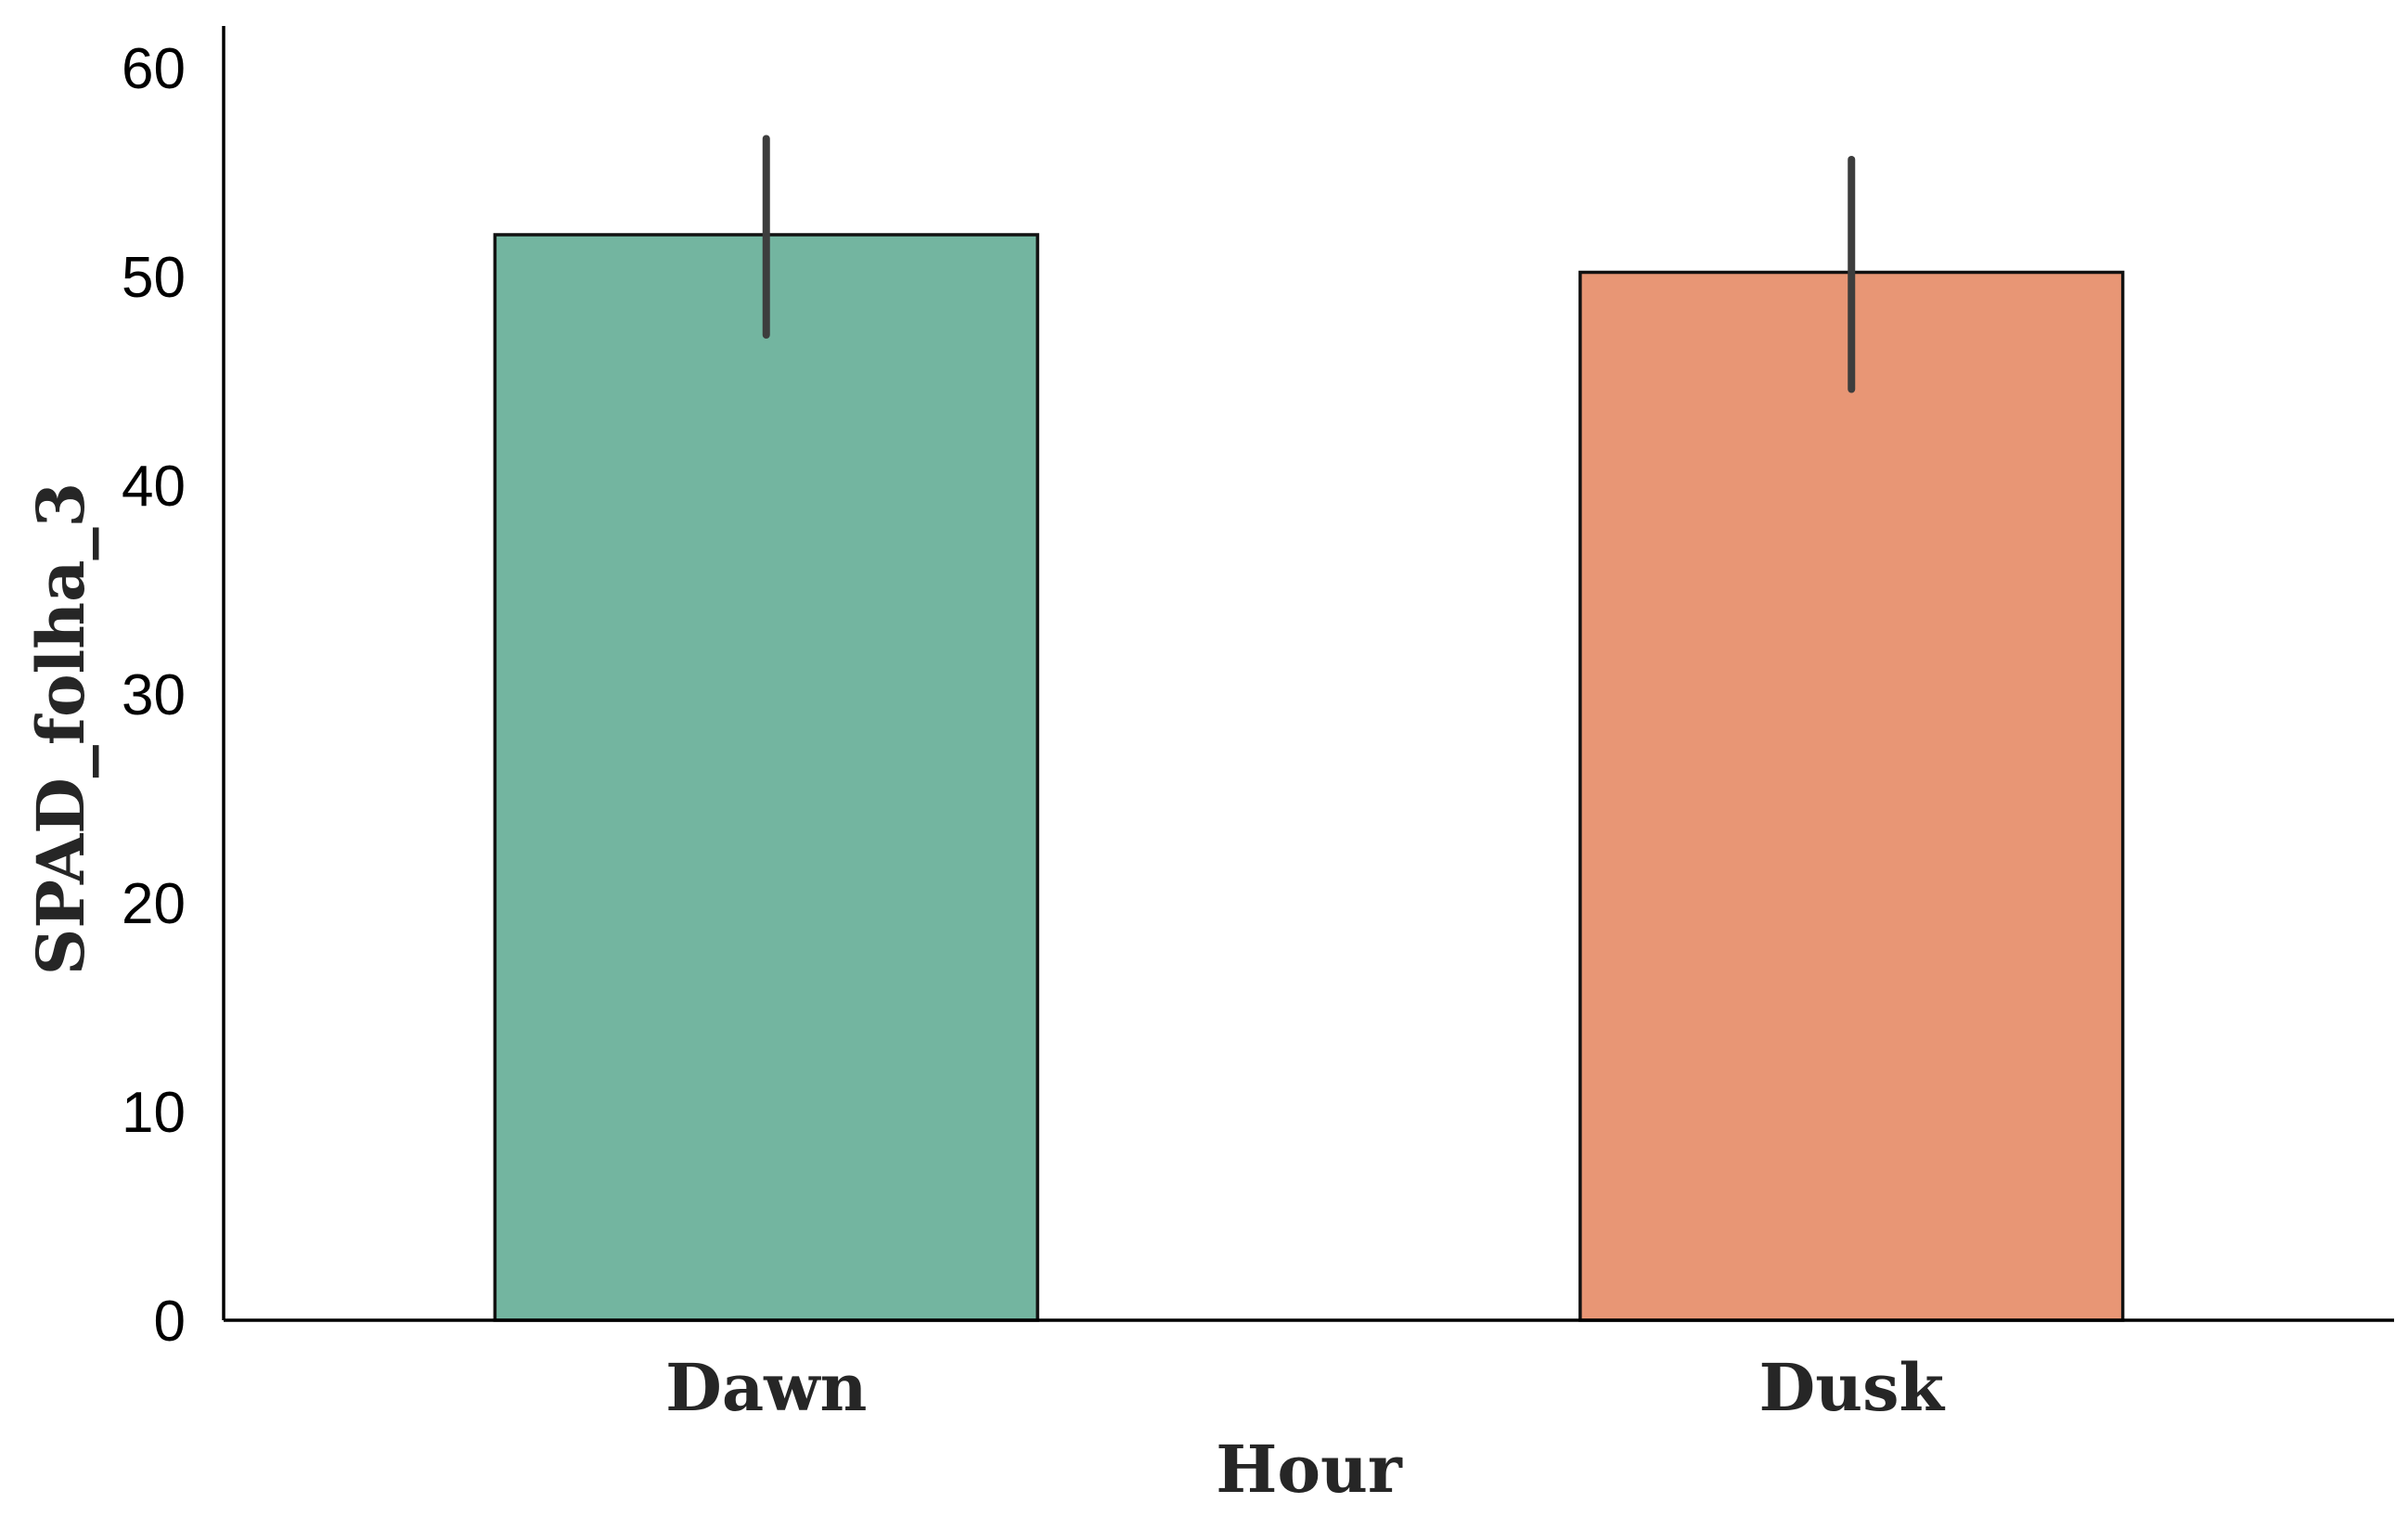  Describe the element at coordinates (154, 69) in the screenshot. I see `y-tick-label: 60` at that location.